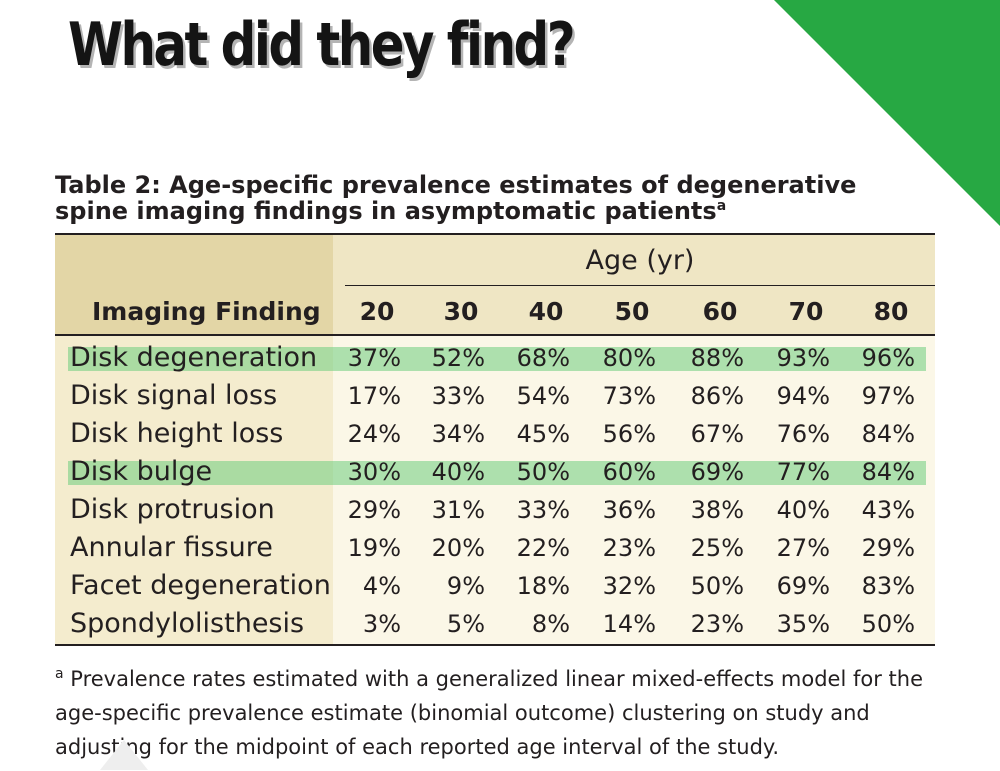 This screenshot has width=1000, height=771. Describe the element at coordinates (495, 335) in the screenshot. I see `table-header-rule` at that location.